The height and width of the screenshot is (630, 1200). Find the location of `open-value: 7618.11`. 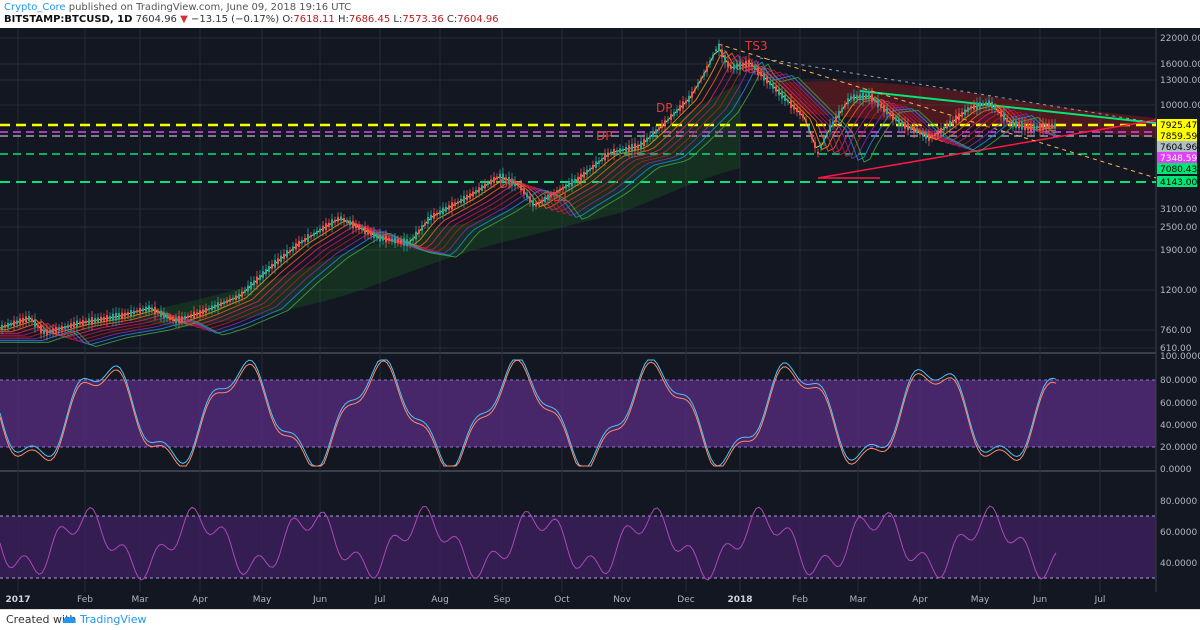

open-value: 7618.11 is located at coordinates (314, 19).